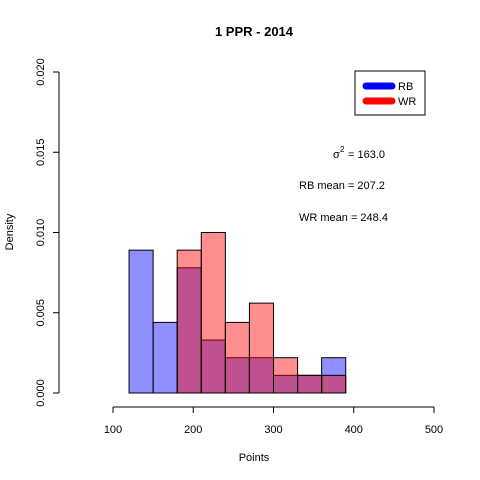 The width and height of the screenshot is (480, 480). I want to click on wr-bars, so click(261, 313).